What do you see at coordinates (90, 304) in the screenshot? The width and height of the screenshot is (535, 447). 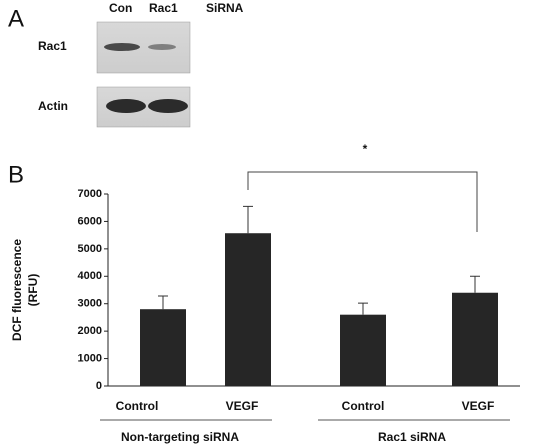 I see `y-tick-label: 3000` at bounding box center [90, 304].